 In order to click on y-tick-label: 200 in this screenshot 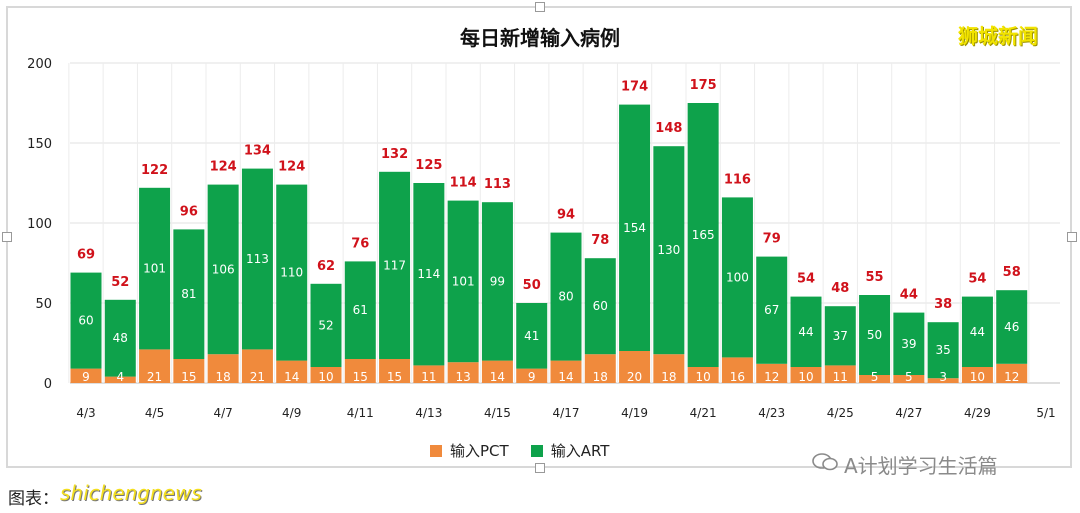, I will do `click(39, 64)`.